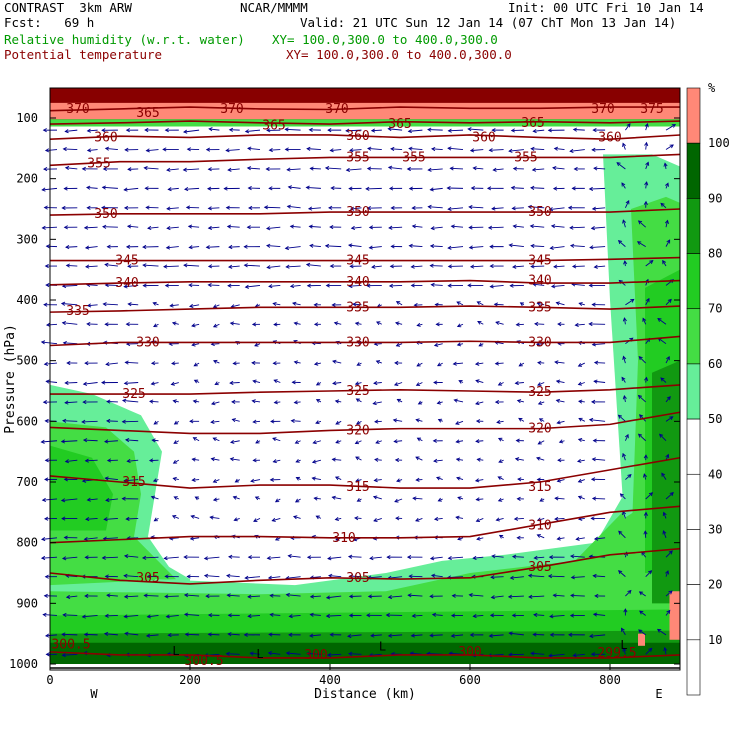 The width and height of the screenshot is (740, 740). I want to click on y-tick-label: 900, so click(27, 603).